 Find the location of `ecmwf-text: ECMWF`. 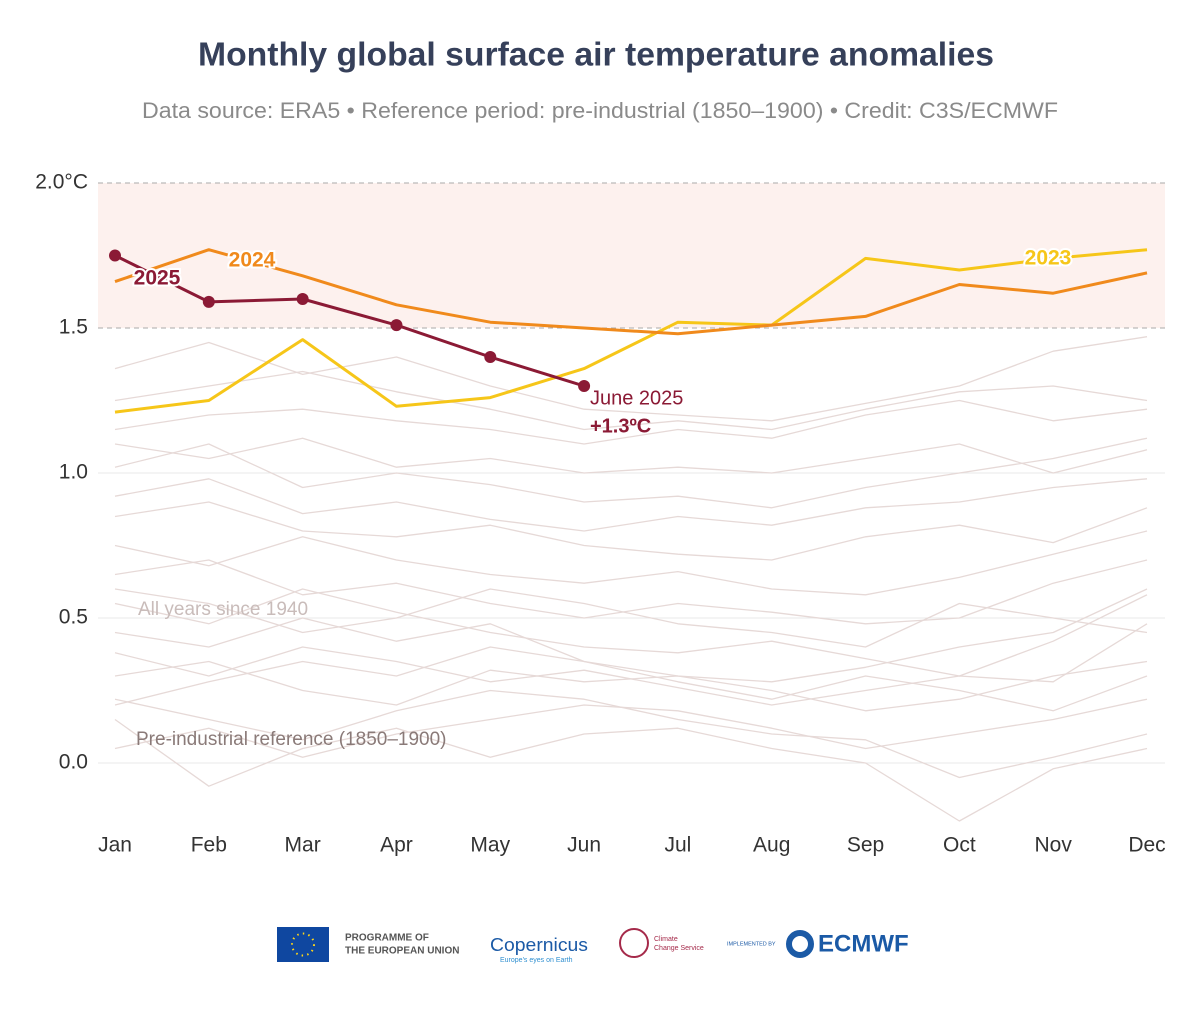

ecmwf-text: ECMWF is located at coordinates (863, 943).